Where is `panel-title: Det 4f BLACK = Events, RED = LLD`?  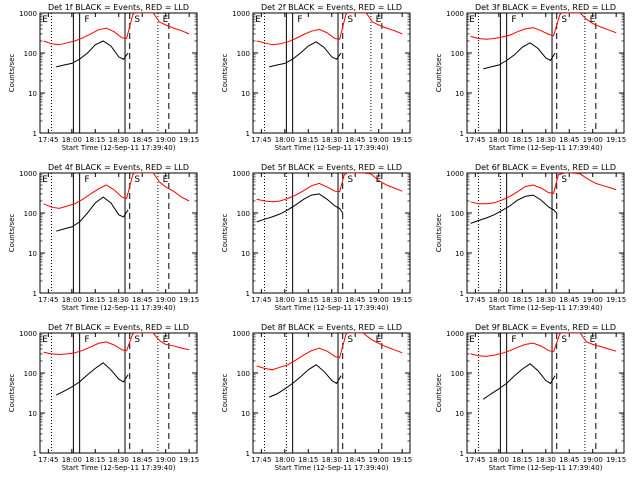
panel-title: Det 4f BLACK = Events, RED = LLD is located at coordinates (118, 167).